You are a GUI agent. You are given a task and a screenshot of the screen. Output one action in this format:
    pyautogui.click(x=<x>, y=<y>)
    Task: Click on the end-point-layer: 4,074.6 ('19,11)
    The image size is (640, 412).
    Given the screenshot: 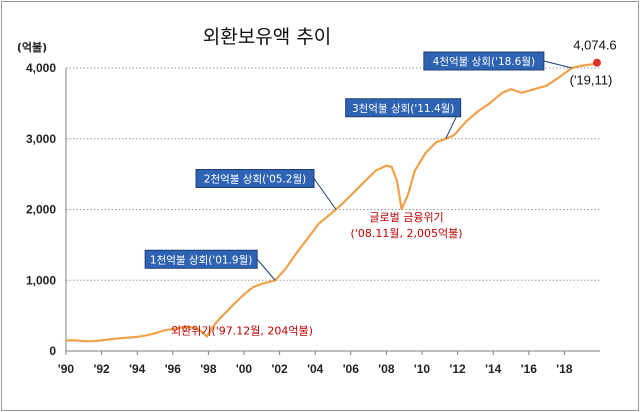 What is the action you would take?
    pyautogui.click(x=593, y=63)
    